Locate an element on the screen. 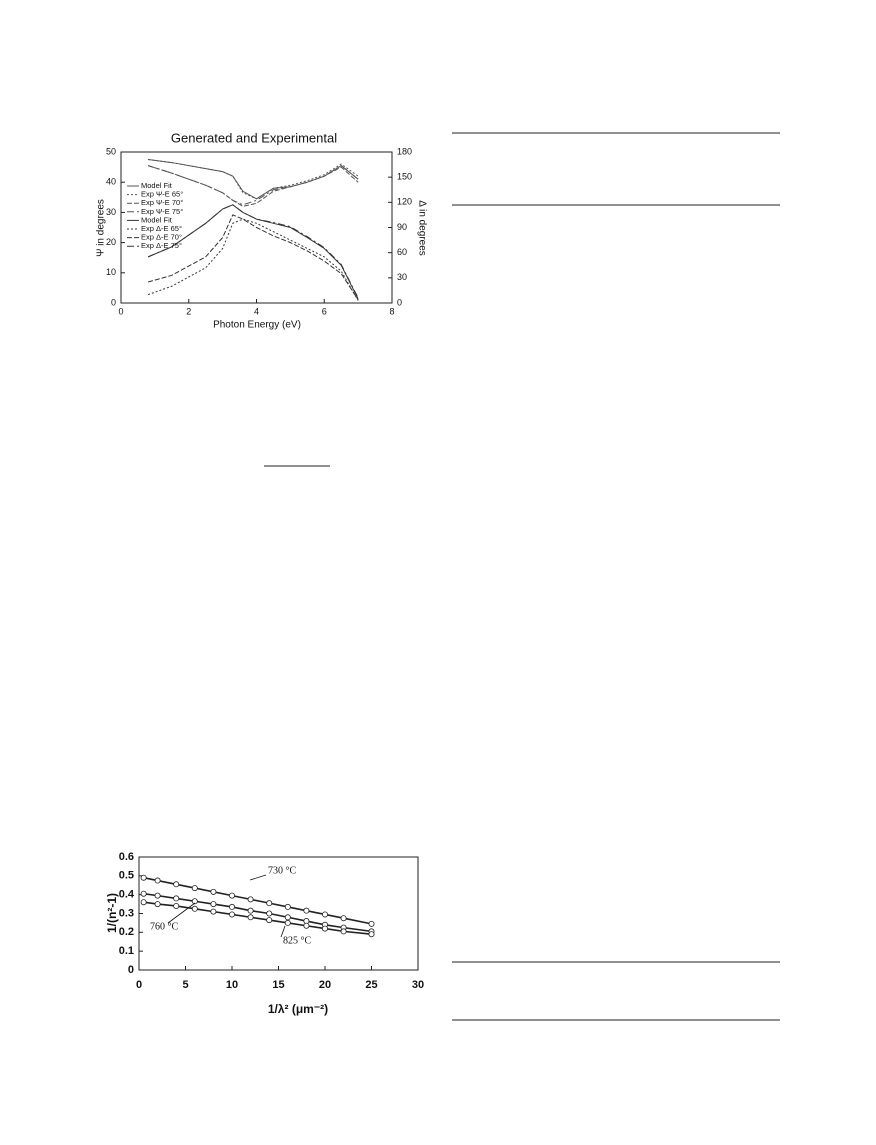 The width and height of the screenshot is (876, 1145). annotation: 730 °C is located at coordinates (282, 870).